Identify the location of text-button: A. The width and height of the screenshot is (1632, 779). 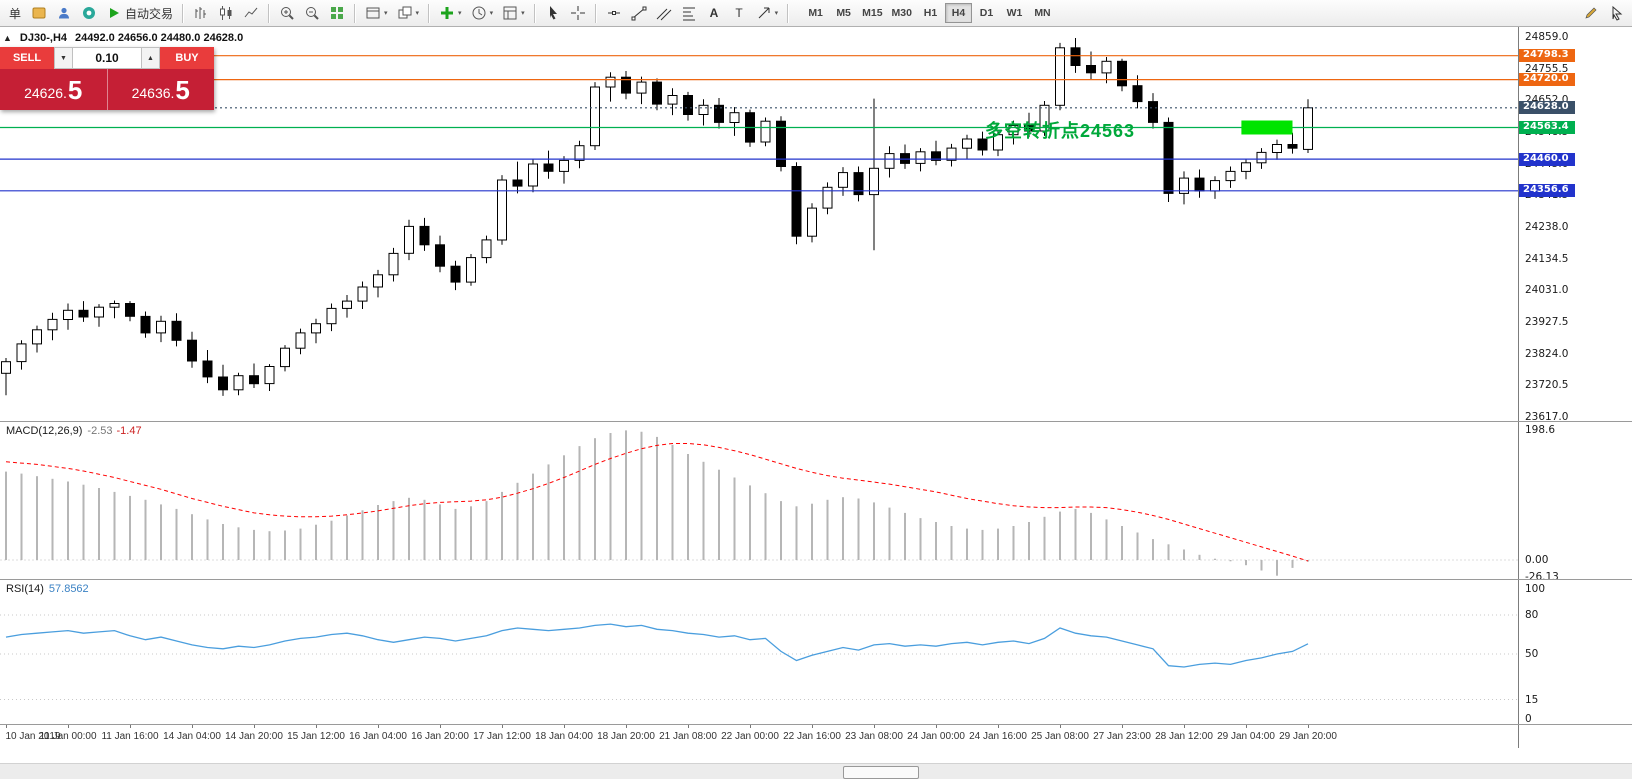
(714, 13).